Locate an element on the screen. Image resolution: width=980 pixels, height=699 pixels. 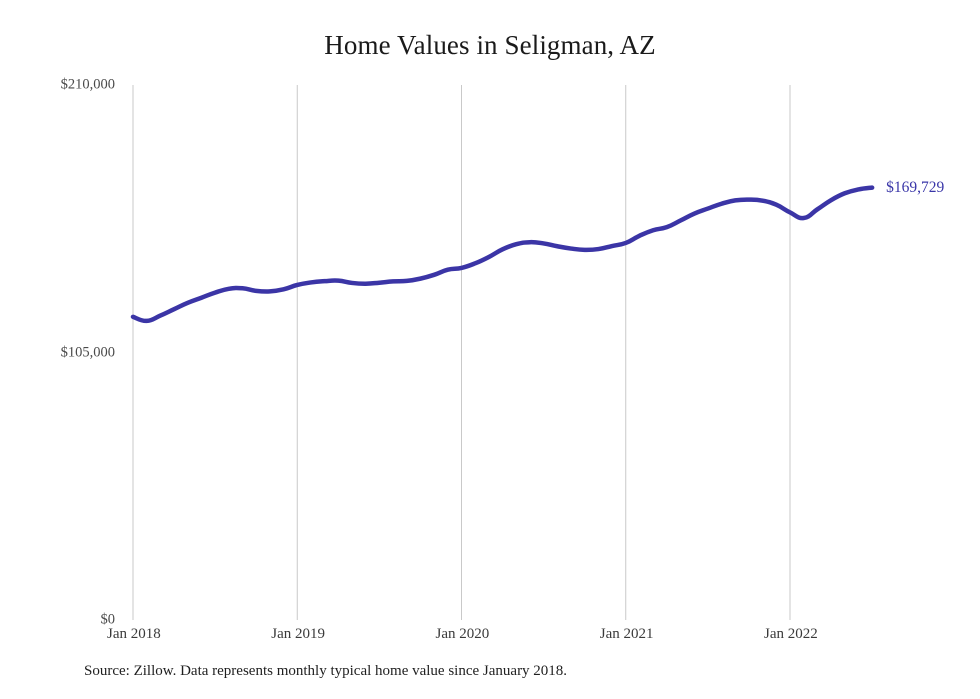
x-axis-tick-label: Jan 2022 is located at coordinates (791, 634).